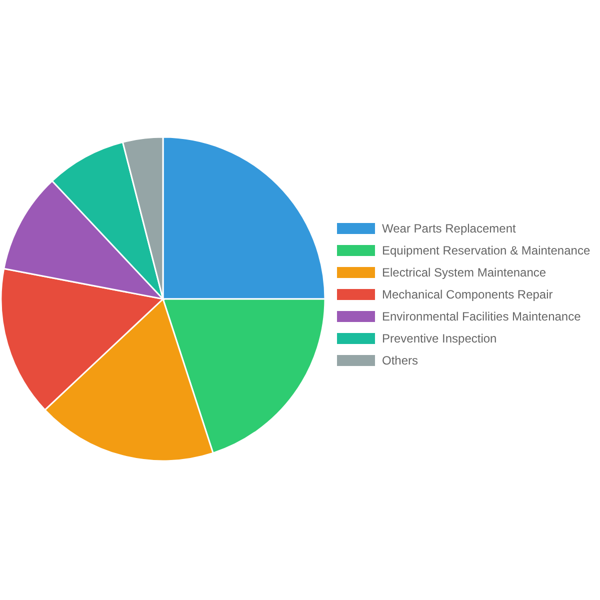 This screenshot has width=600, height=600. What do you see at coordinates (449, 229) in the screenshot?
I see `legend-label: Wear Parts Replacement` at bounding box center [449, 229].